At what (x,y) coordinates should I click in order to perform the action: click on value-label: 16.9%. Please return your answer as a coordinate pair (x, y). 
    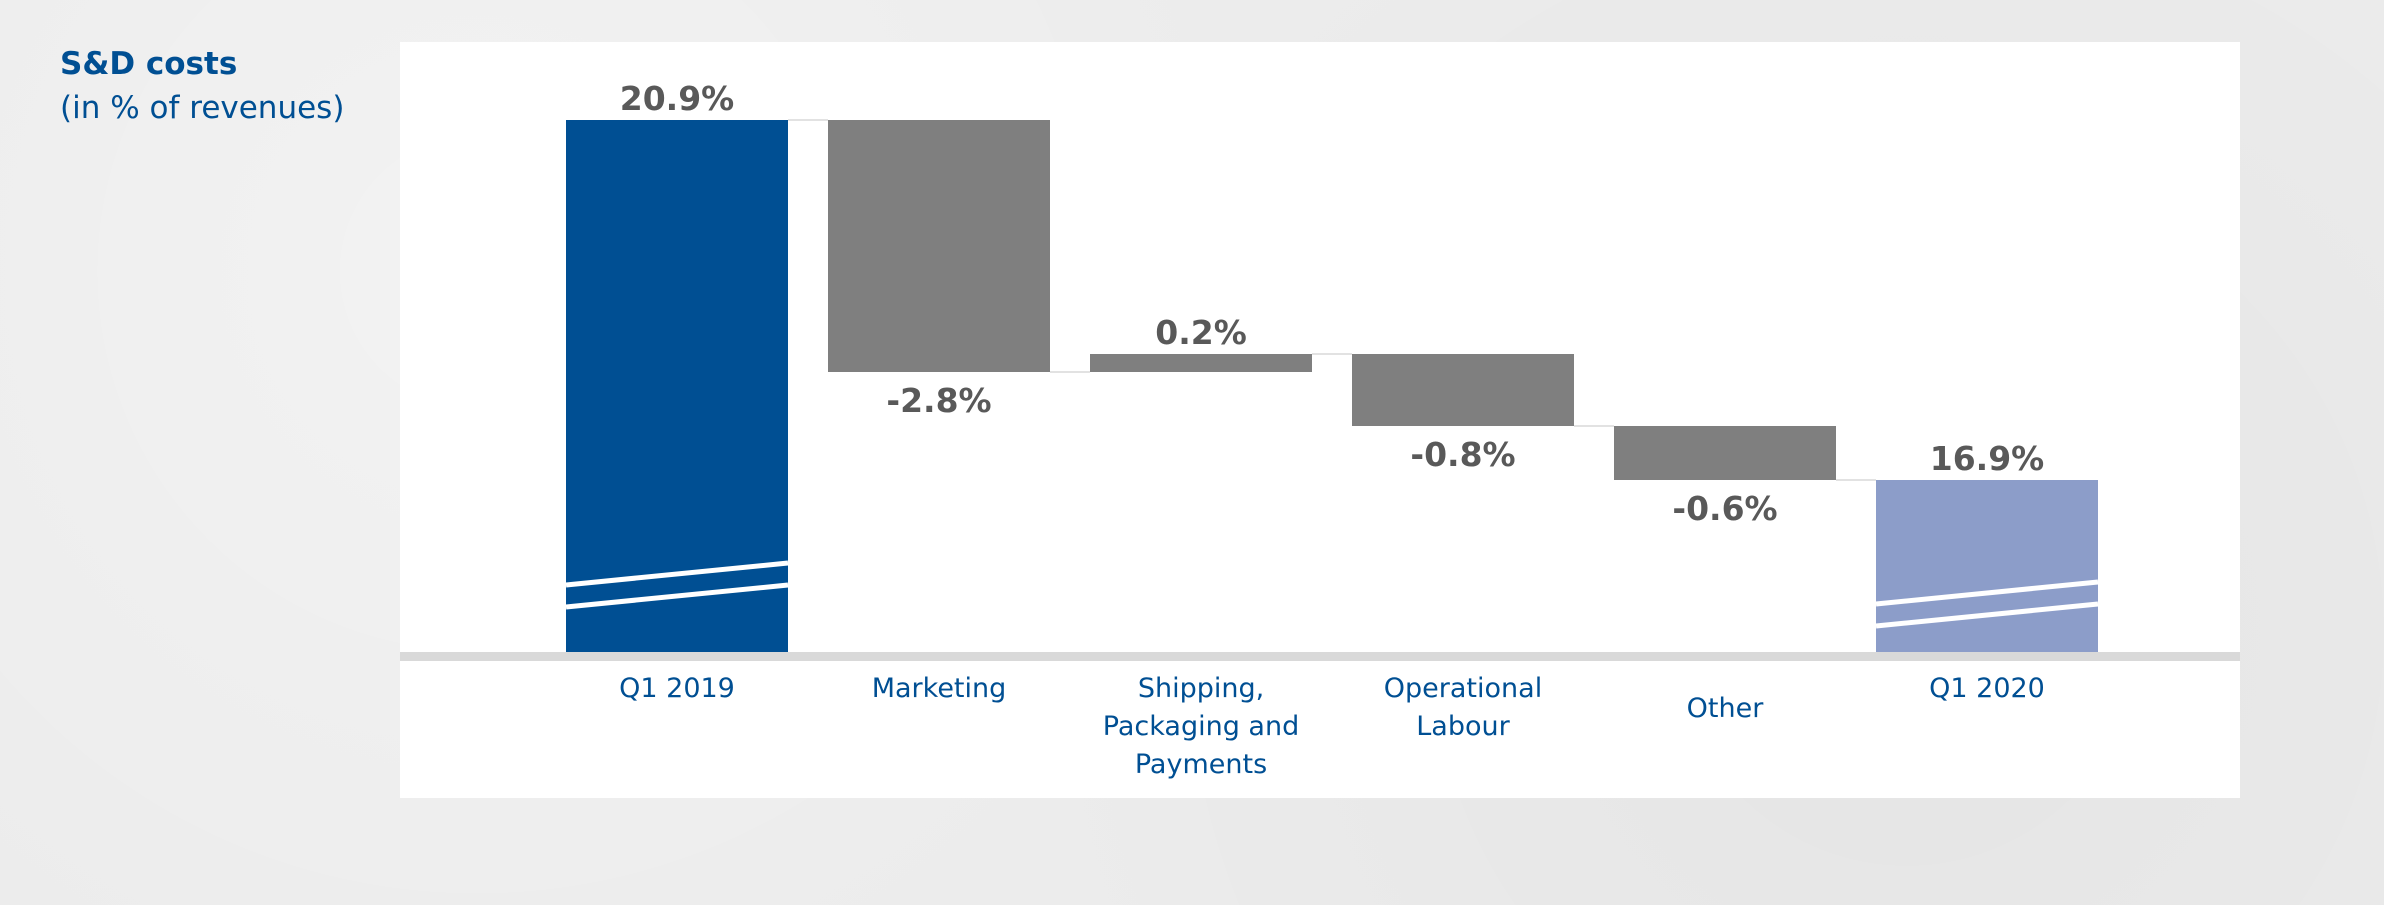
    Looking at the image, I should click on (1987, 458).